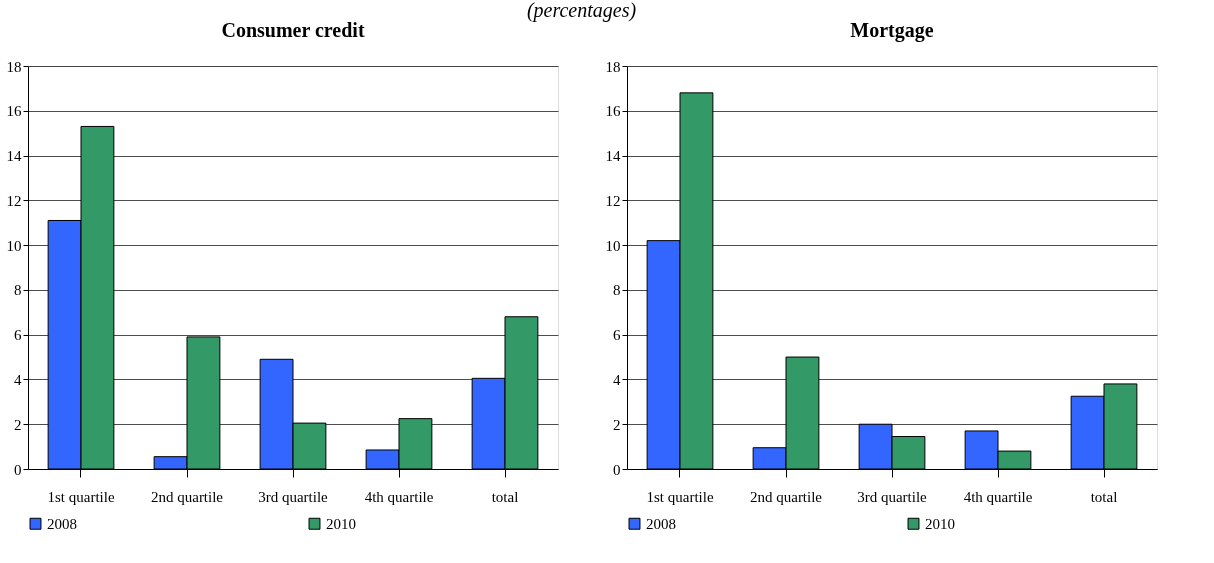  Describe the element at coordinates (293, 30) in the screenshot. I see `chart-title: Consumer credit` at that location.